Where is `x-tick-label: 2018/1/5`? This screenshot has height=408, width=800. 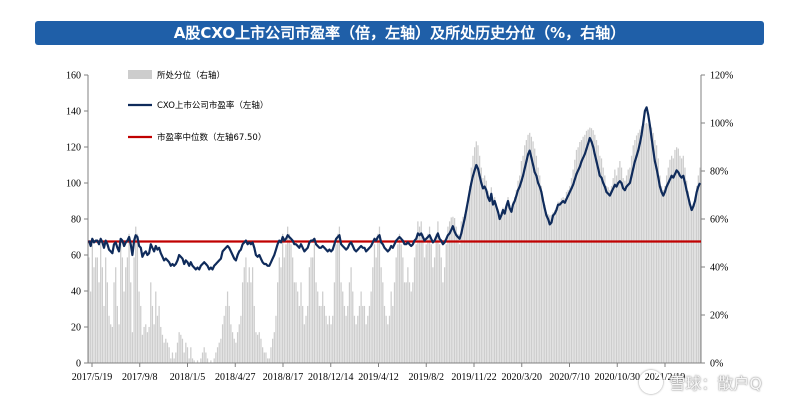
x-tick-label: 2018/1/5 is located at coordinates (188, 377).